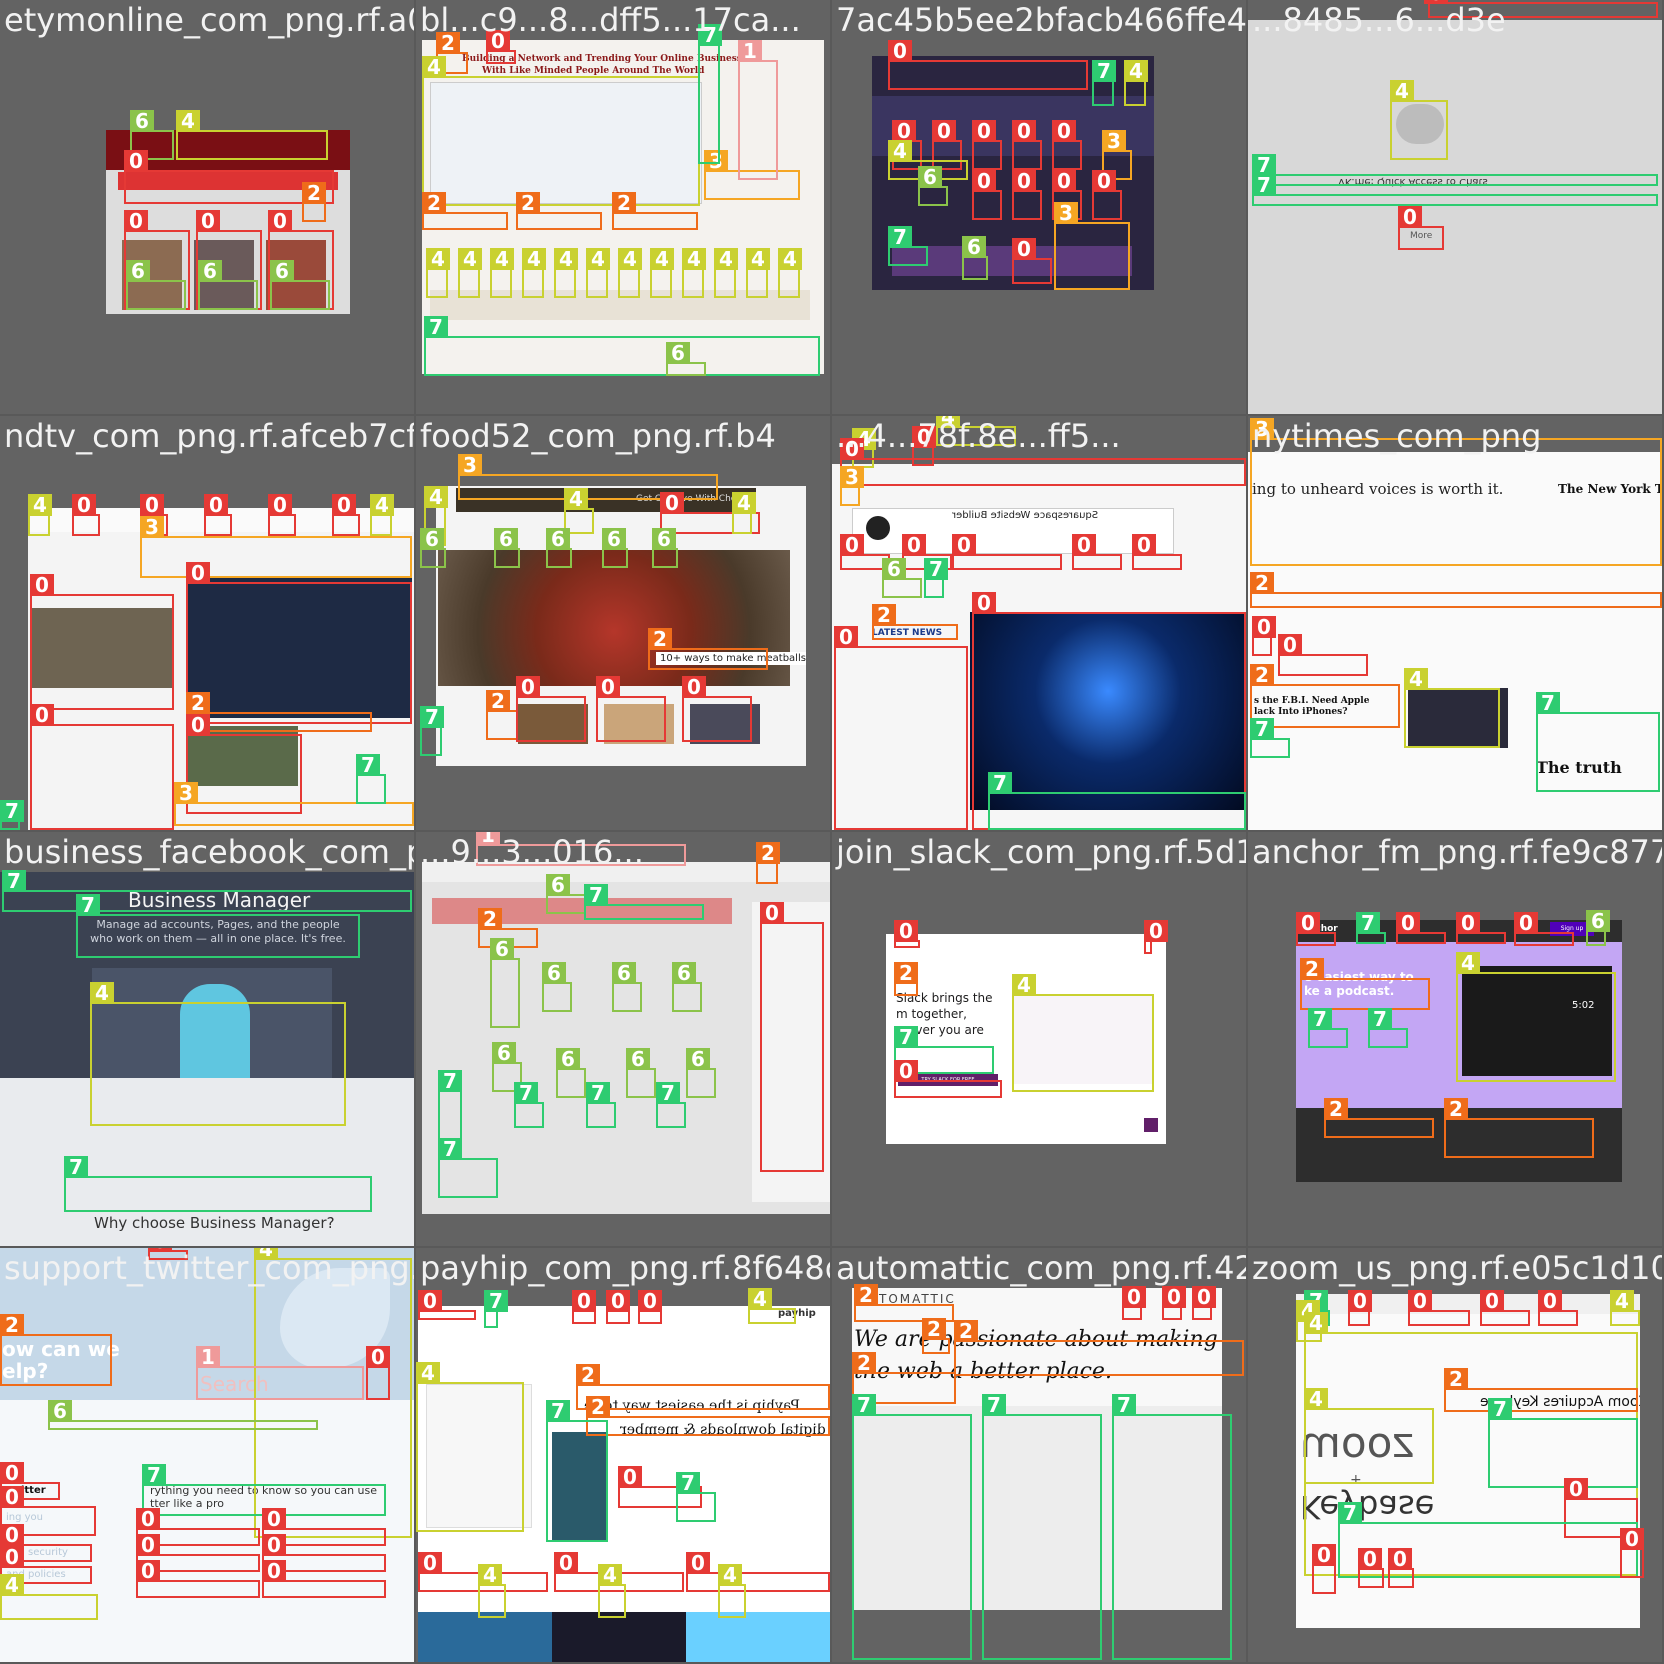 The image size is (1664, 1664). What do you see at coordinates (209, 20) in the screenshot?
I see `tile-caption: etymonline_com_png.rf.a024` at bounding box center [209, 20].